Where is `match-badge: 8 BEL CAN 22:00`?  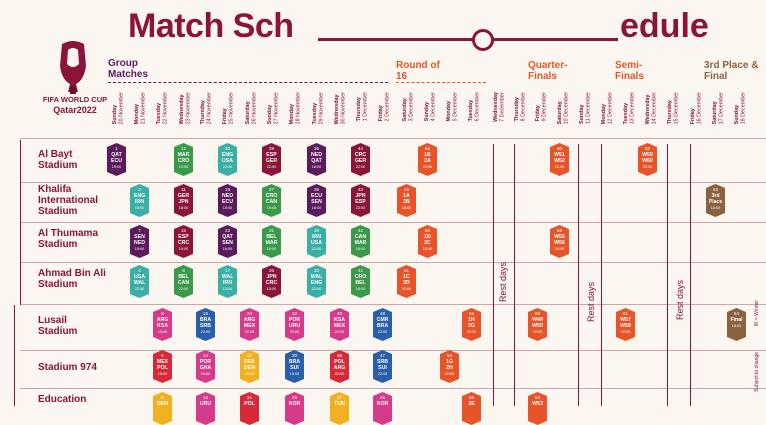
match-badge: 8 BEL CAN 22:00 is located at coordinates (183, 281).